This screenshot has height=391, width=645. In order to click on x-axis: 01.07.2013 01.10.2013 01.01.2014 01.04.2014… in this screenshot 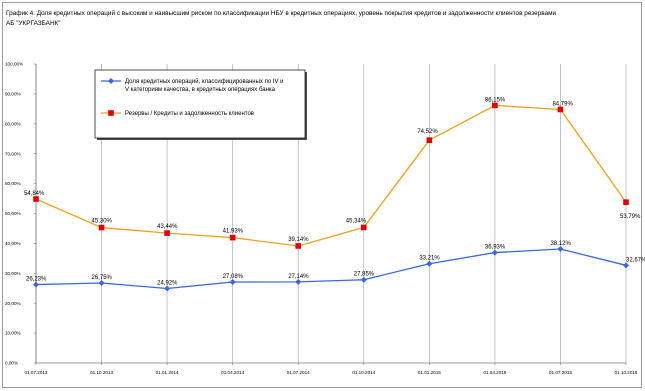, I will do `click(331, 368)`.